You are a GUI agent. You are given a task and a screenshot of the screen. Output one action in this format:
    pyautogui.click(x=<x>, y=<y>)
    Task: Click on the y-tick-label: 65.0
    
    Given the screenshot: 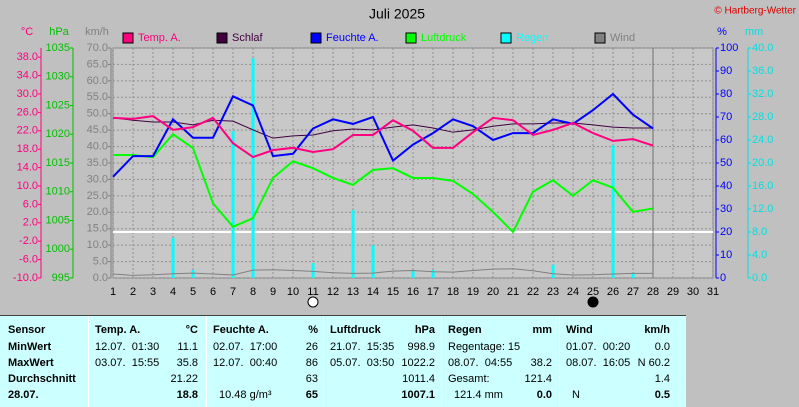 What is the action you would take?
    pyautogui.click(x=97, y=64)
    